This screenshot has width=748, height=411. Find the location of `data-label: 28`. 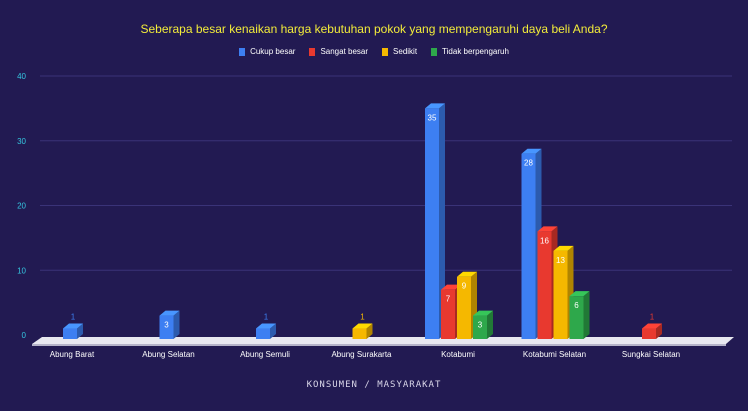

data-label: 28 is located at coordinates (528, 163).